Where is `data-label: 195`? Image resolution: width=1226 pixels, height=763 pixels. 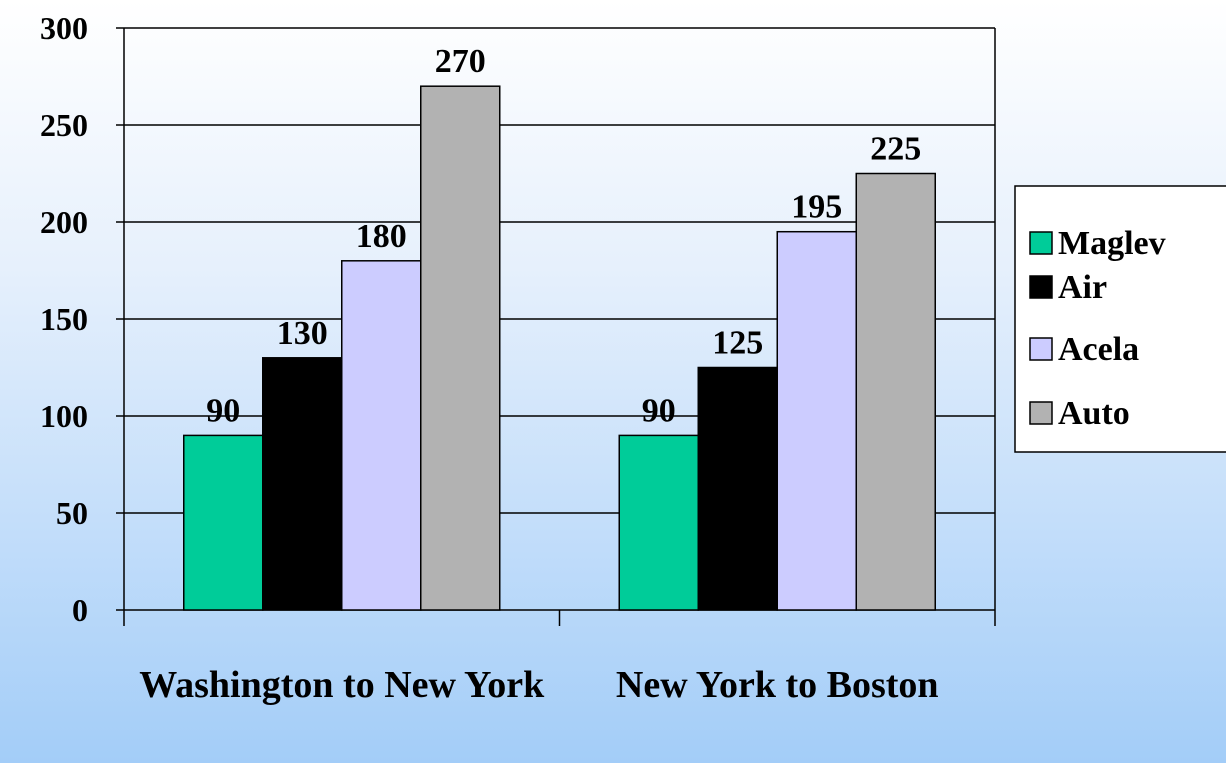 data-label: 195 is located at coordinates (816, 207).